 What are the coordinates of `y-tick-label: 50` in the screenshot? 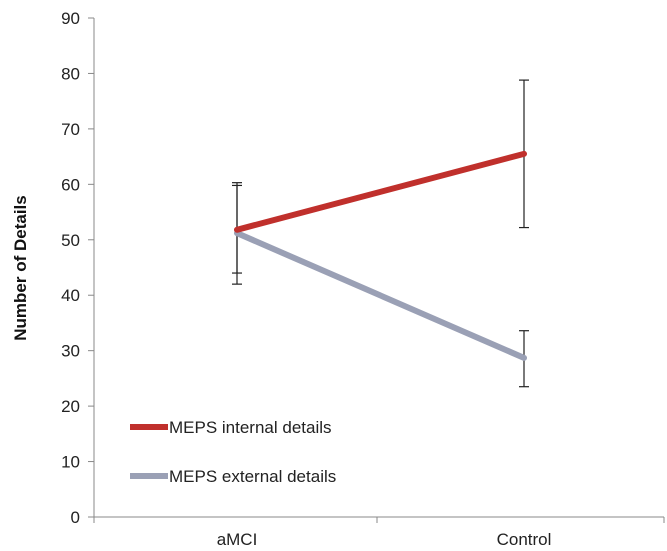 It's located at (70, 240).